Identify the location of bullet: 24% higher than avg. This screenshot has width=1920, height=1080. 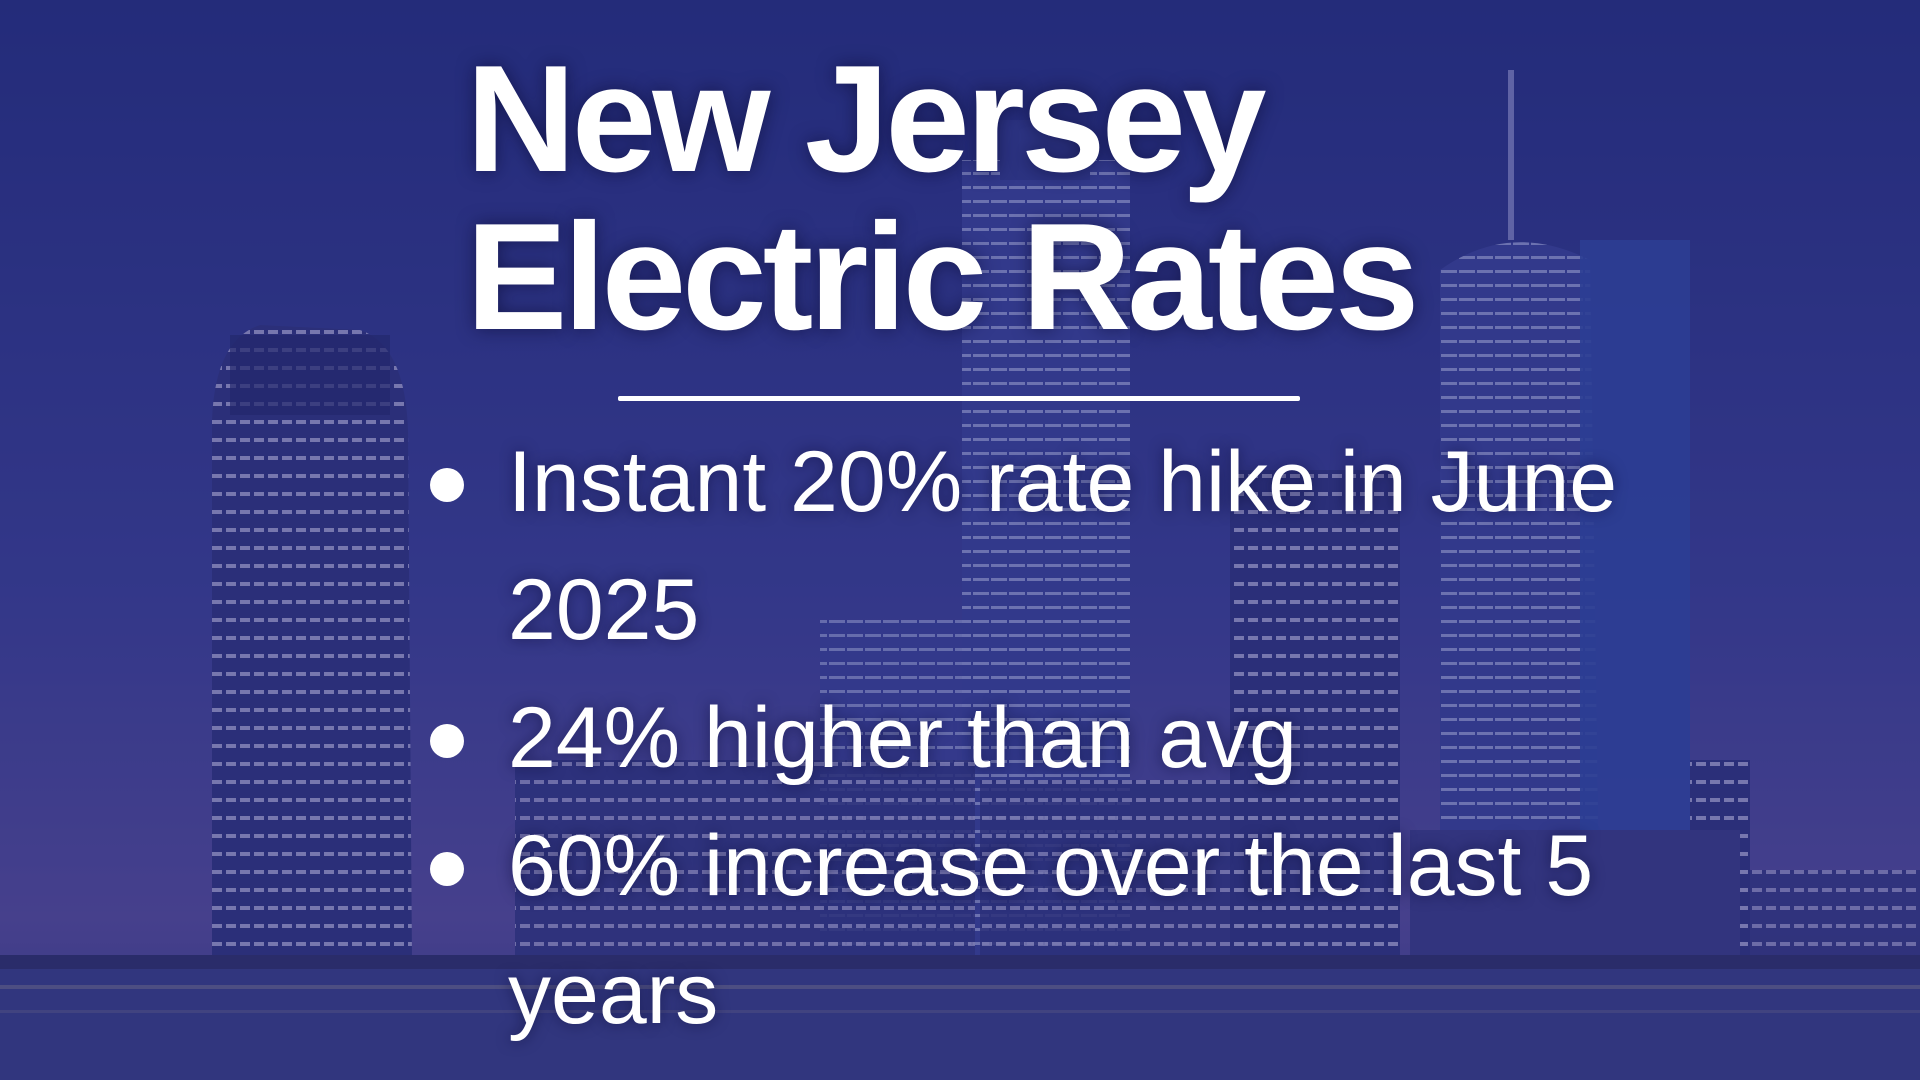
(1049, 738).